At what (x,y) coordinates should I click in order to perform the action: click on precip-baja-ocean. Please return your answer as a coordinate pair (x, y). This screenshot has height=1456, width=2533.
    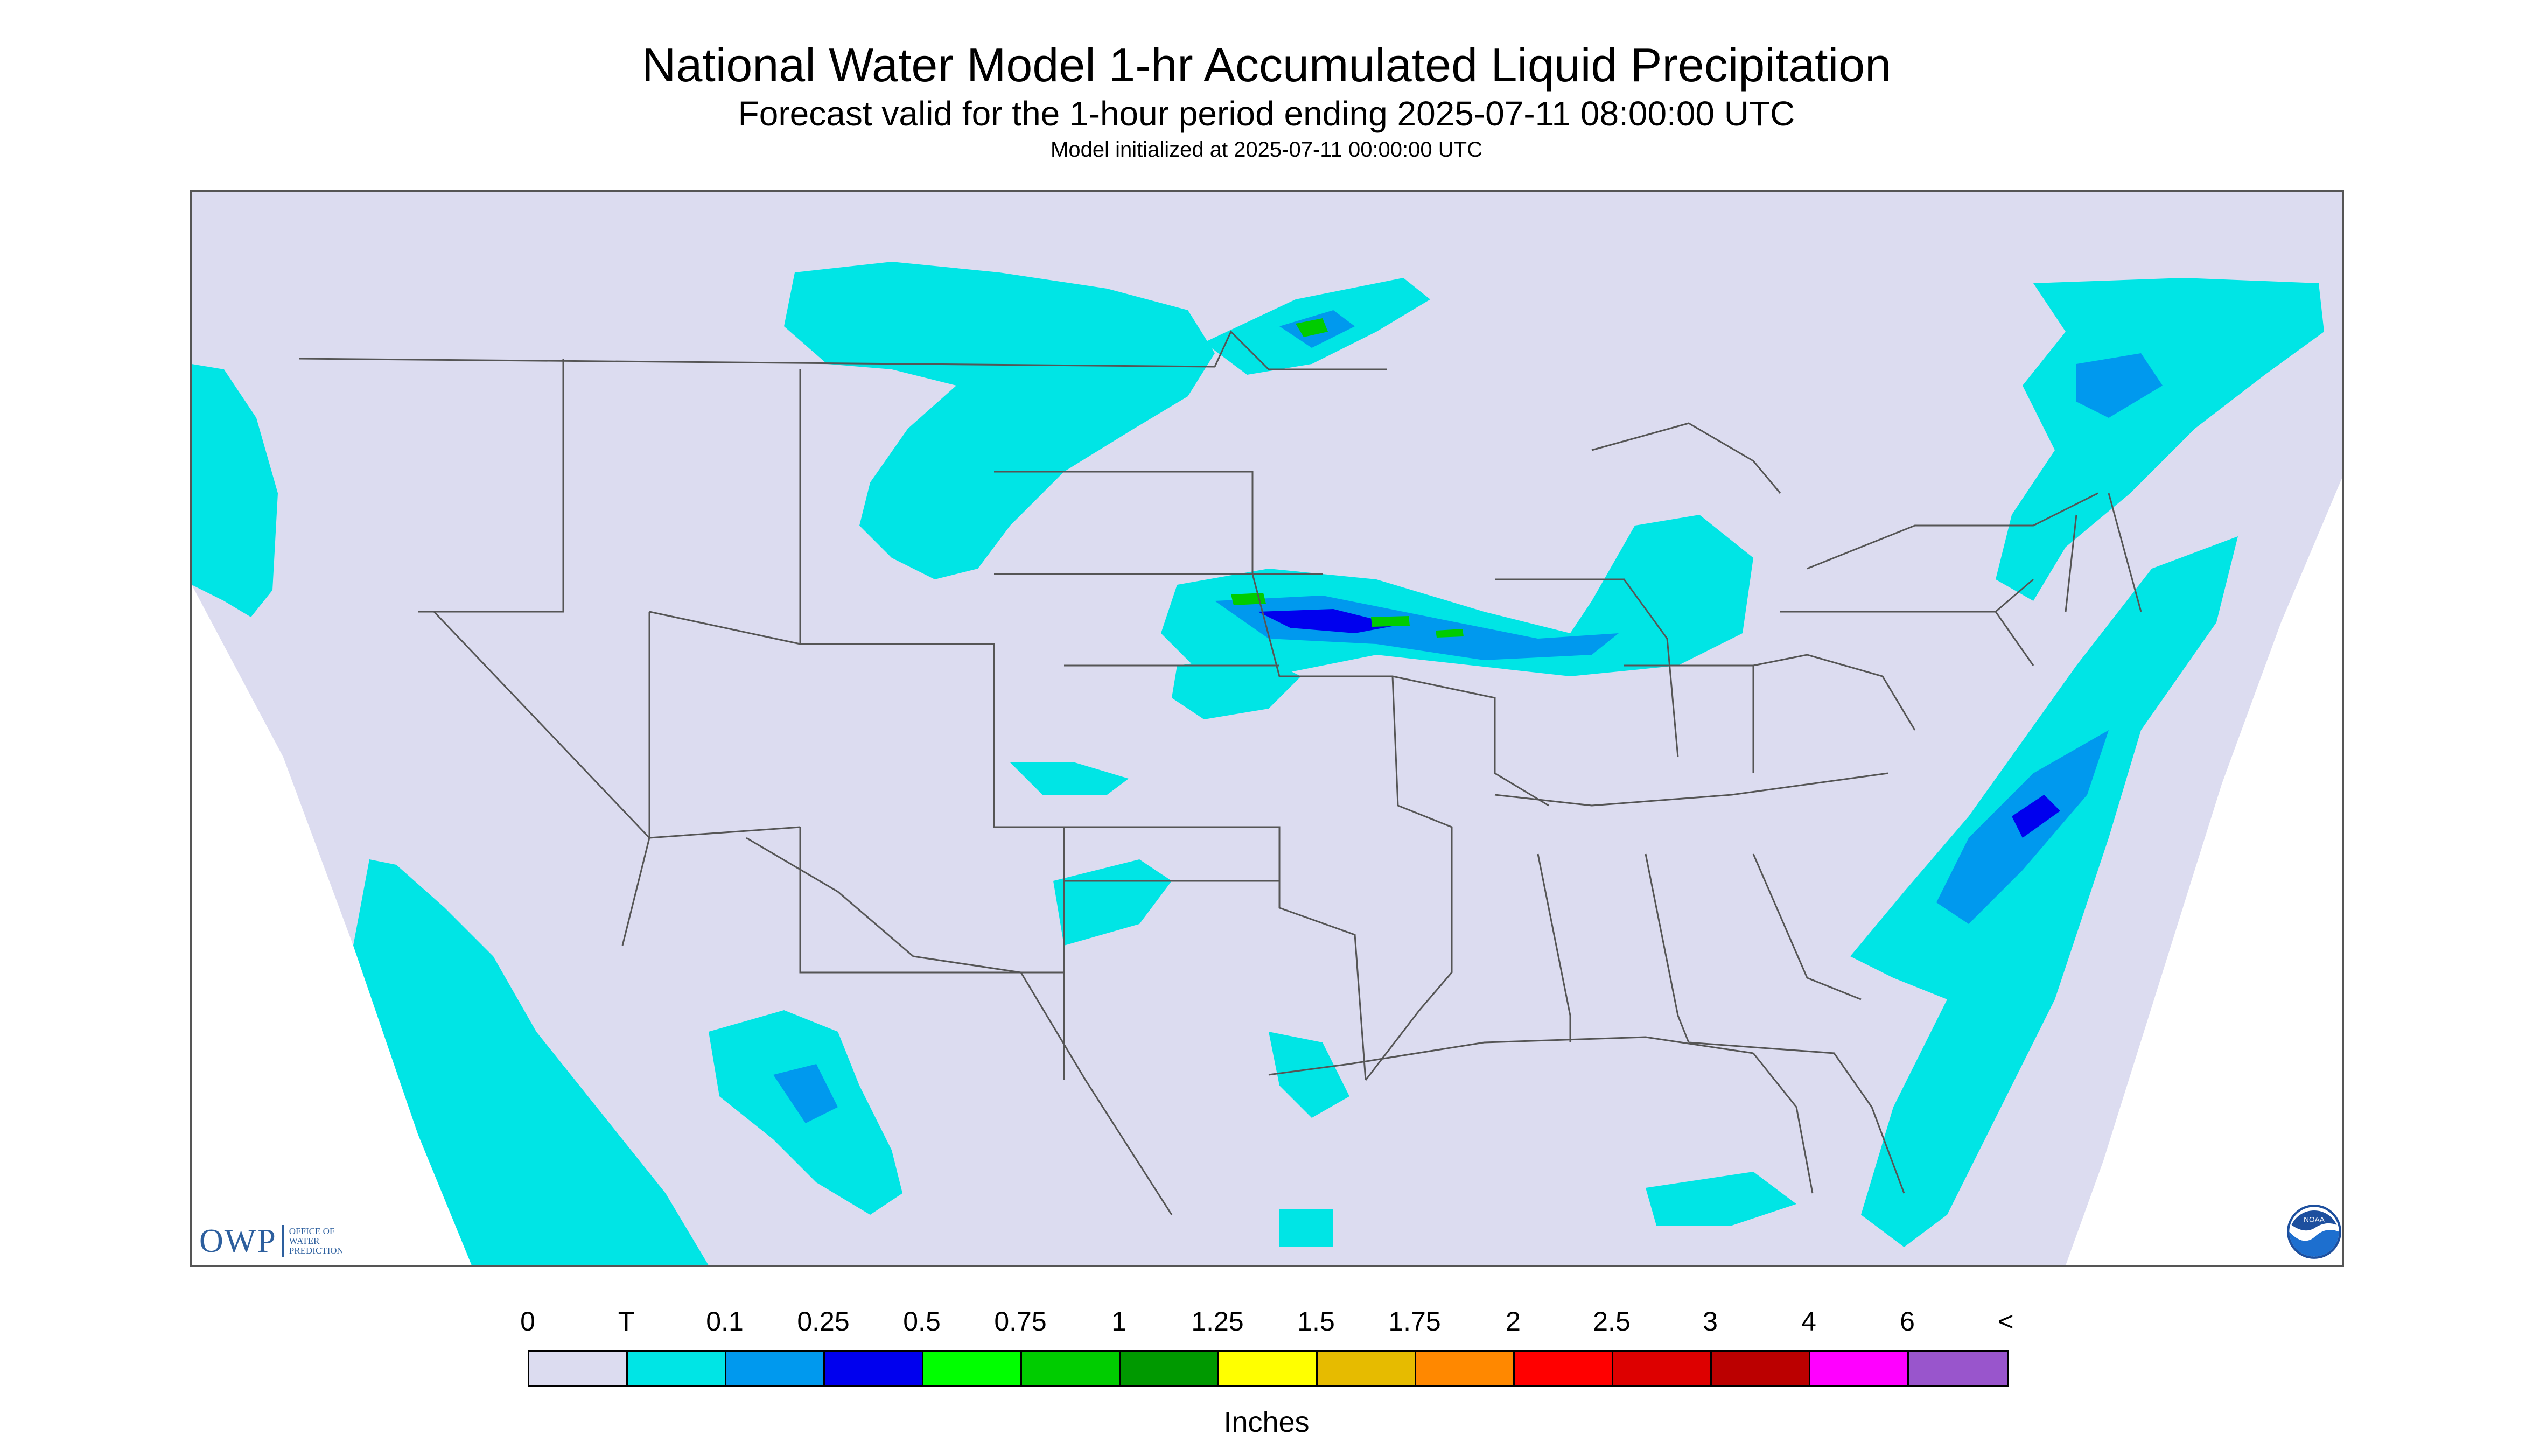
    Looking at the image, I should click on (531, 1062).